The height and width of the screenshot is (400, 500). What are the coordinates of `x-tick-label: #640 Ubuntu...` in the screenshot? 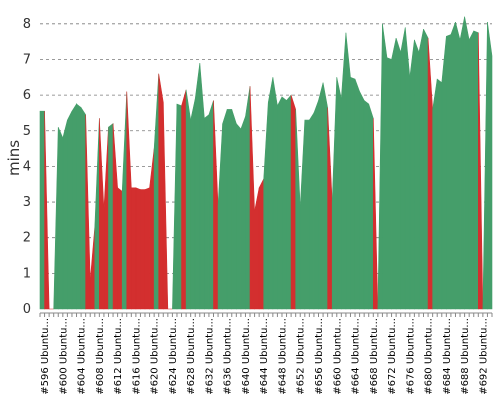 It's located at (246, 356).